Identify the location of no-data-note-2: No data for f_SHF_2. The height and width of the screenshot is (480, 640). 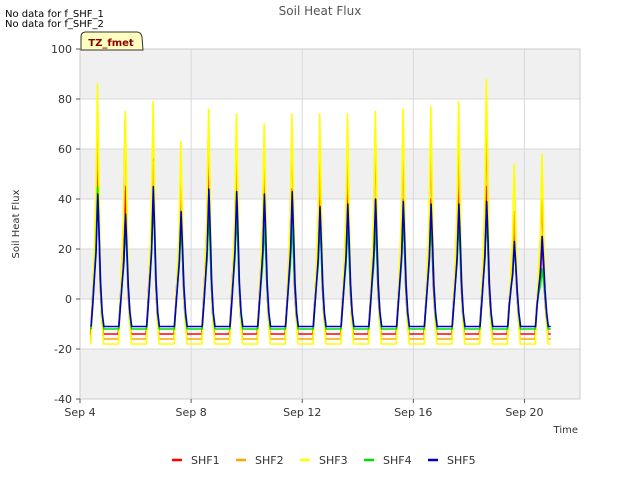
(54, 24).